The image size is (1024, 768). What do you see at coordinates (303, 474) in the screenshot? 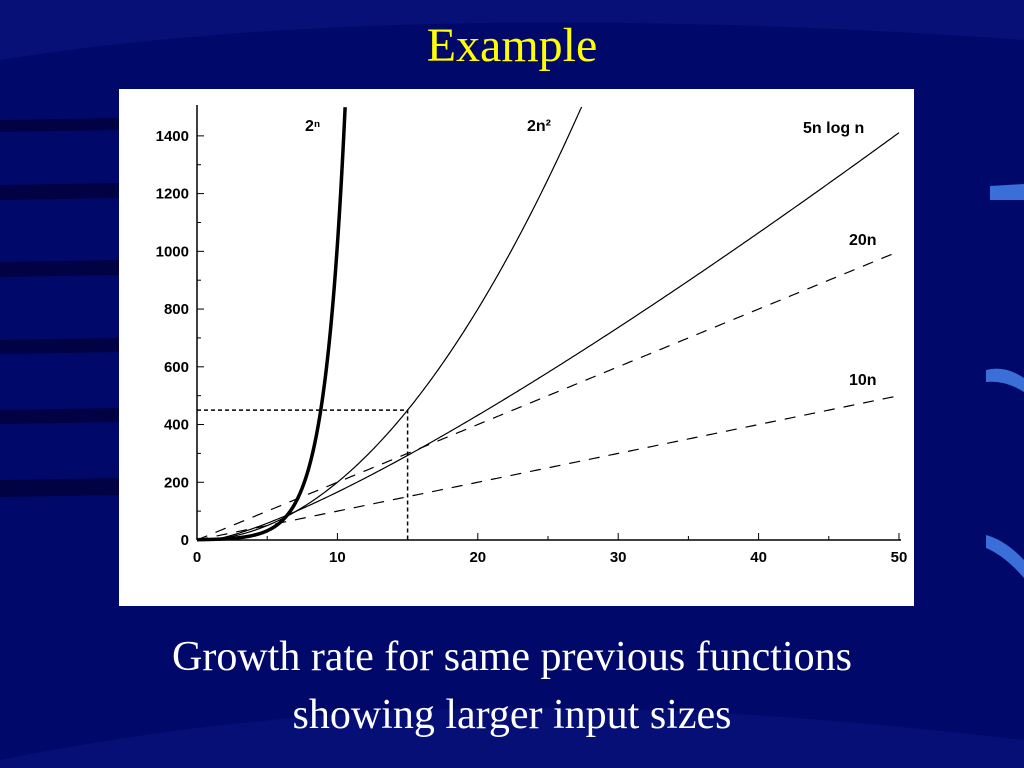
I see `reference-box` at bounding box center [303, 474].